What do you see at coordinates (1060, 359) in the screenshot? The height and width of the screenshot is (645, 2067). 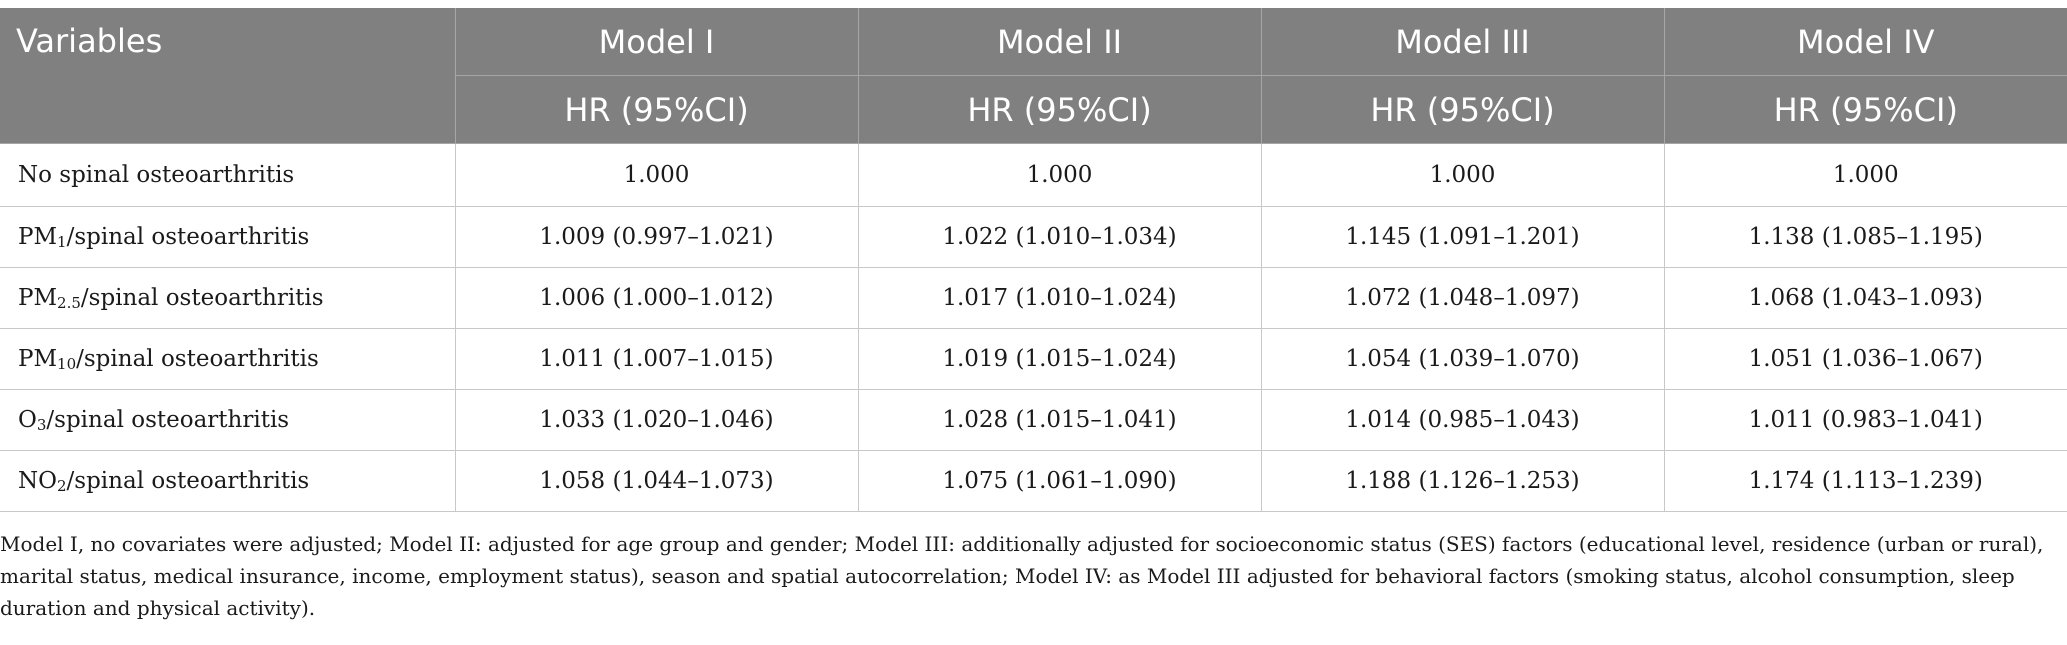 I see `hr-cell: 1.019 (1.015–1.024)` at bounding box center [1060, 359].